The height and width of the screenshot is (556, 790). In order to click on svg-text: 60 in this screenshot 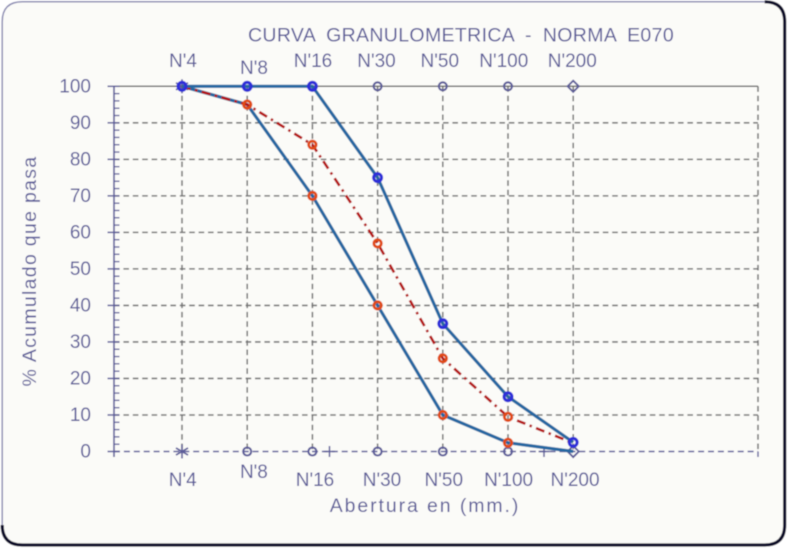, I will do `click(80, 232)`.